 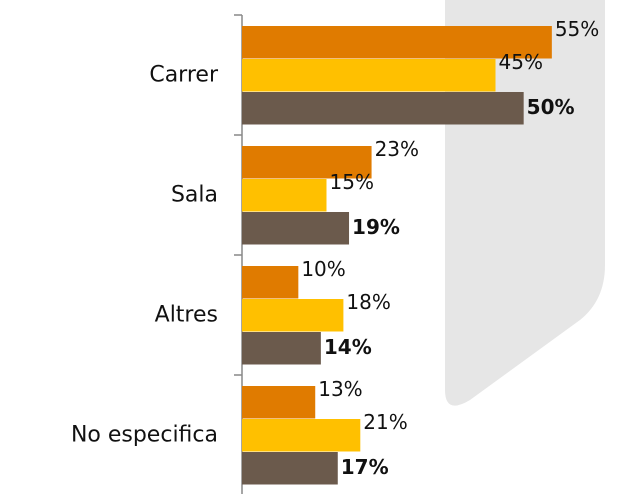 I want to click on value-label: 45%, so click(x=521, y=62).